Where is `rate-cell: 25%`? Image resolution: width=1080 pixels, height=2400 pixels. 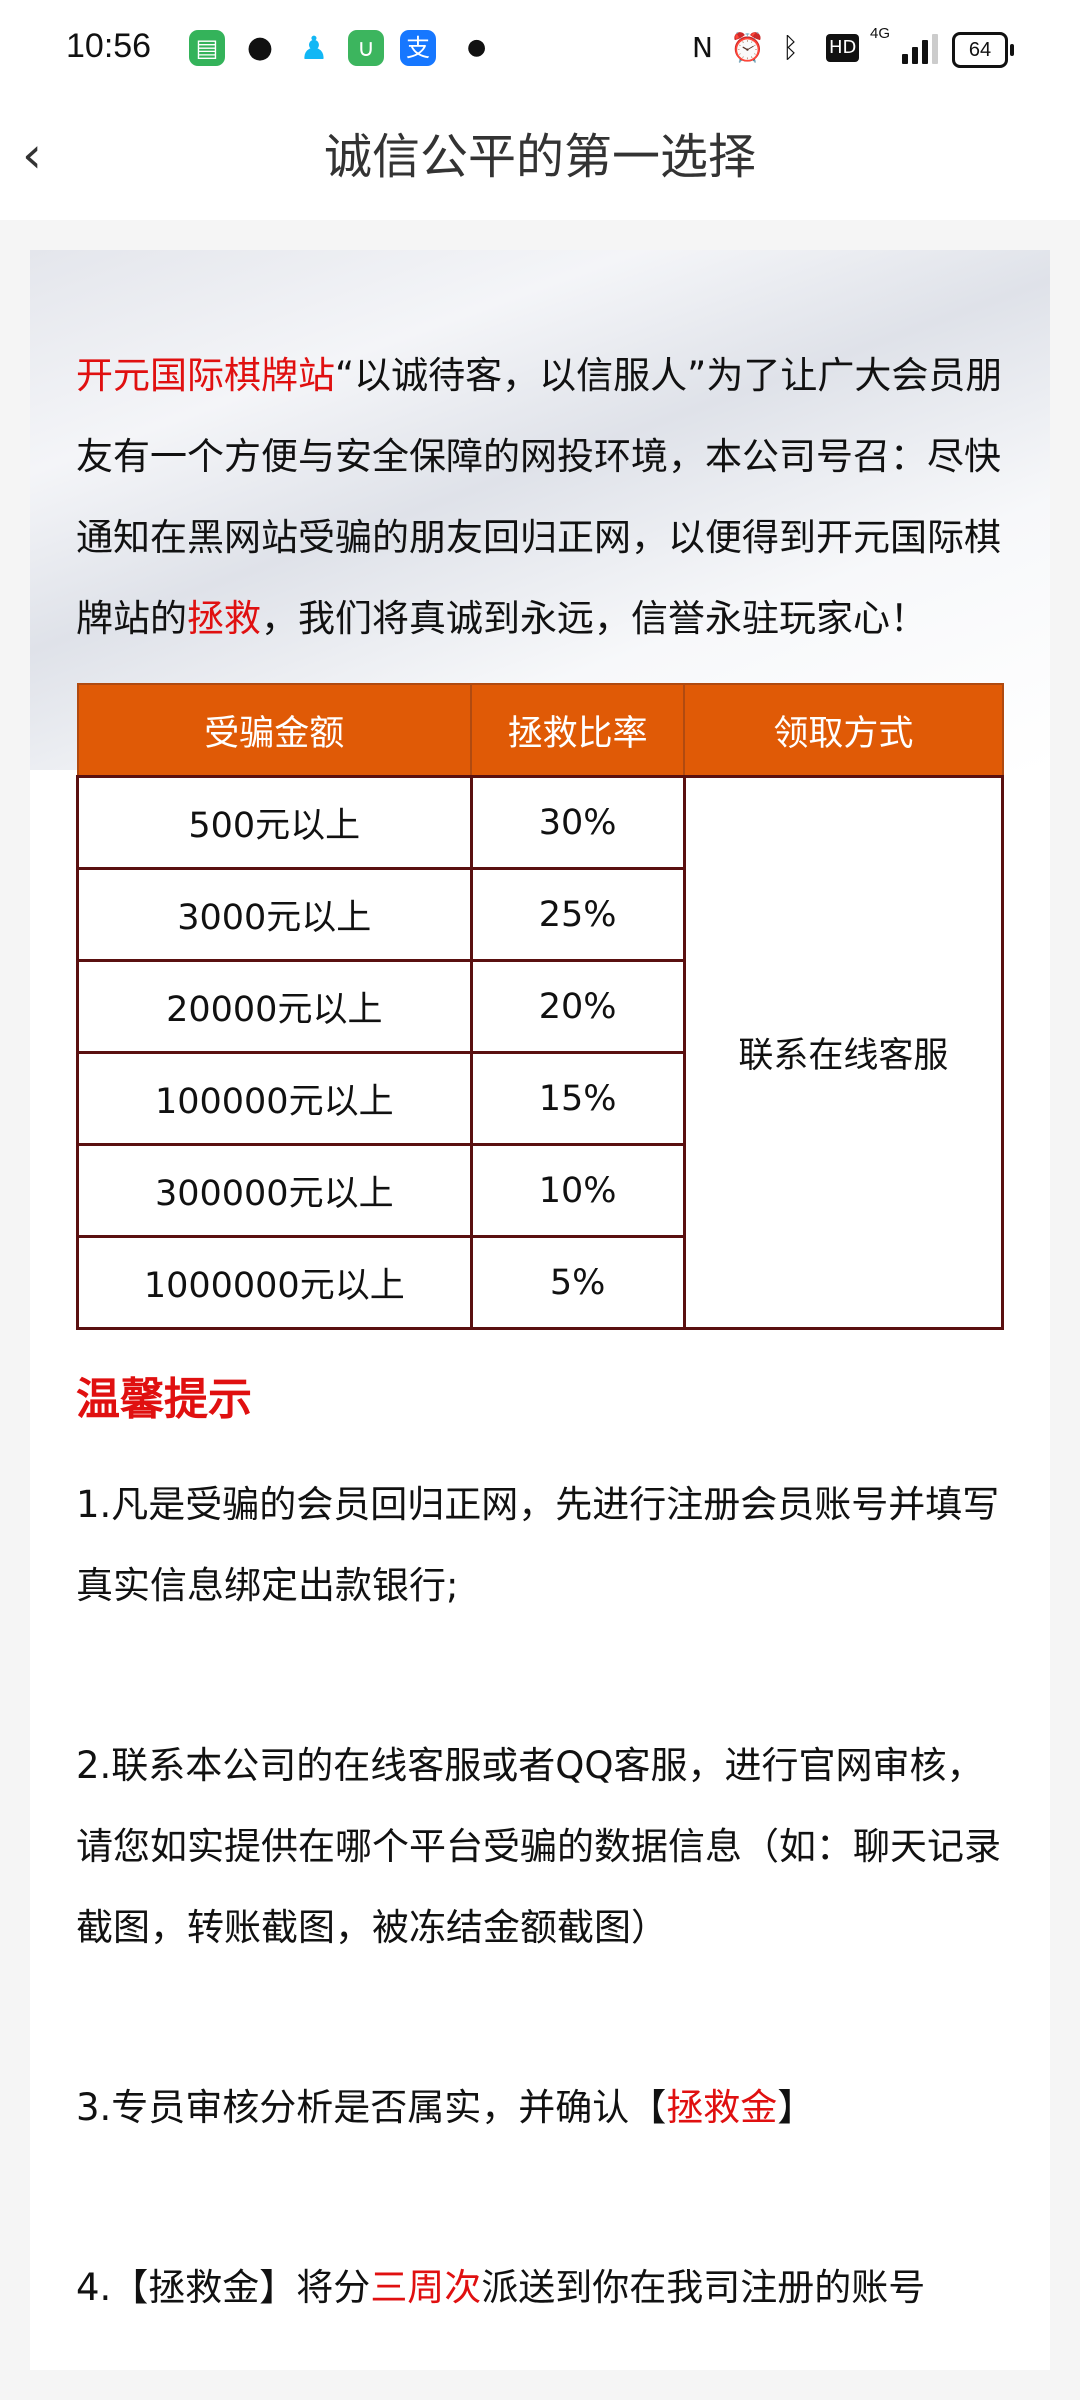
rate-cell: 25% is located at coordinates (577, 914).